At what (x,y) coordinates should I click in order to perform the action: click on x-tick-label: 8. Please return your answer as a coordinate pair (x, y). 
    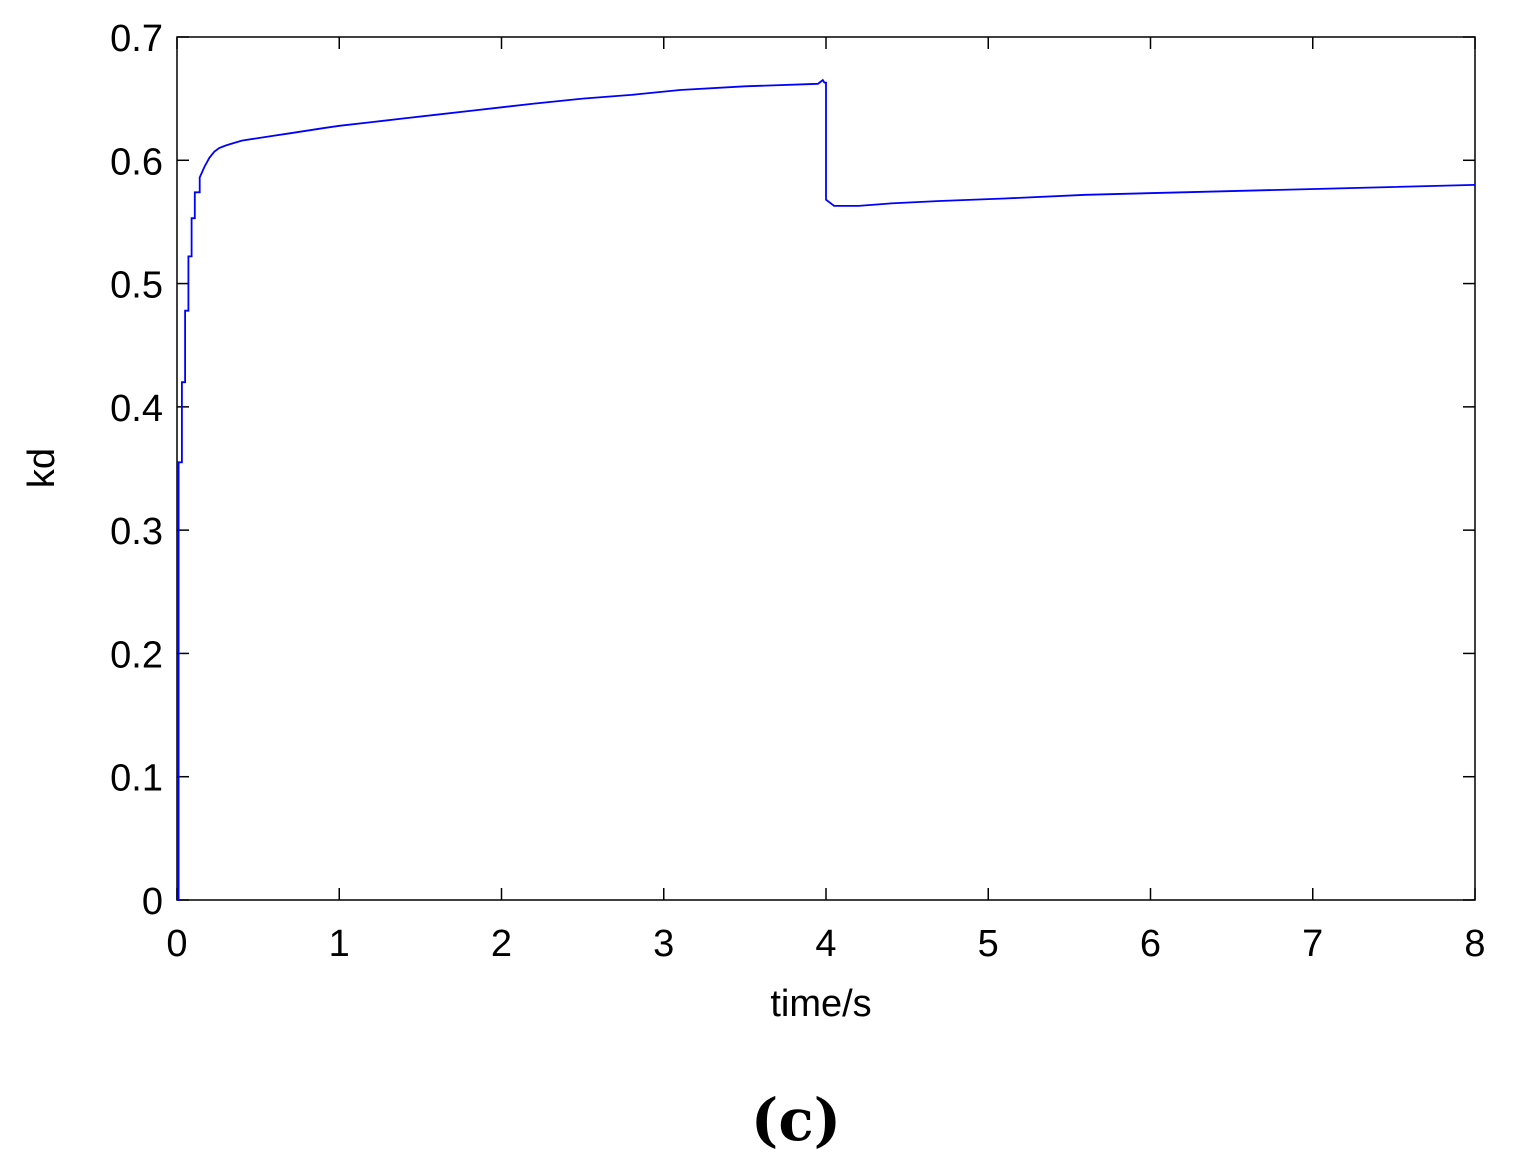
    Looking at the image, I should click on (1474, 944).